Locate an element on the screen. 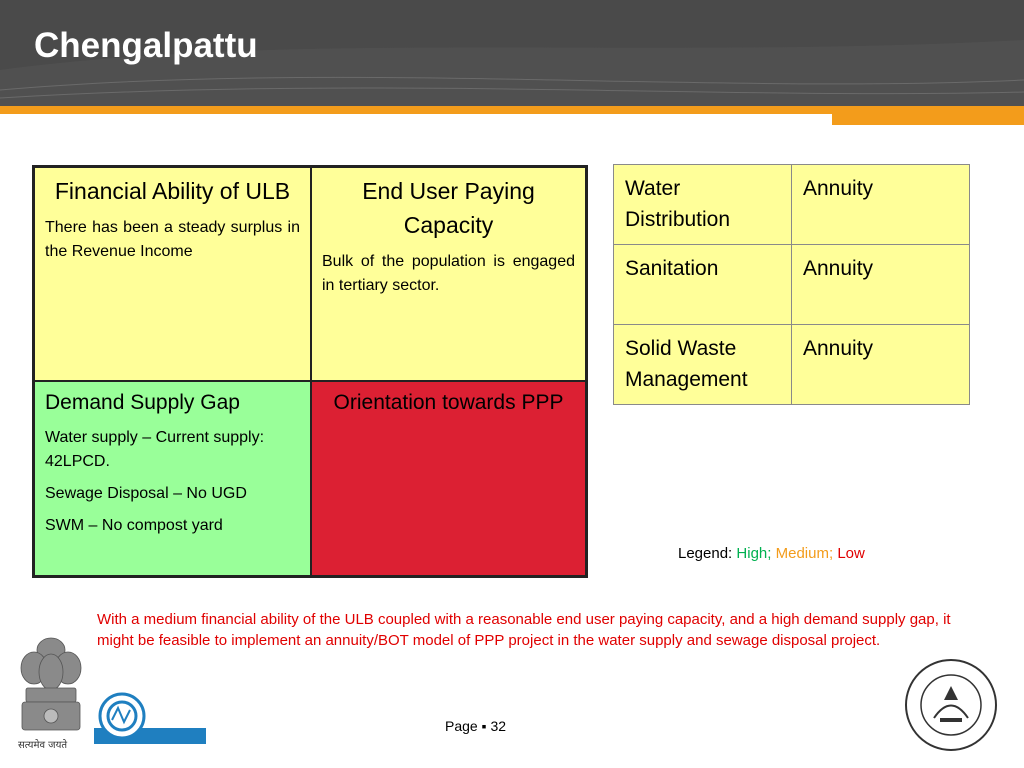  table-row: Sanitation Annuity is located at coordinates (791, 284).